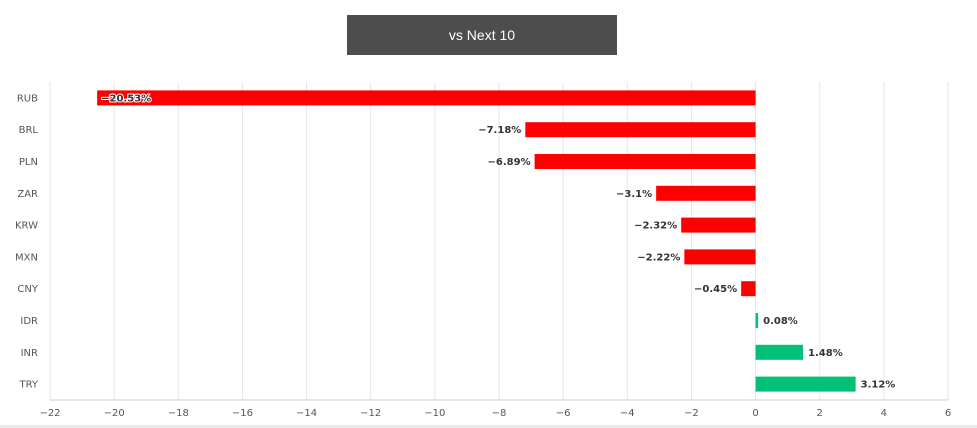 The image size is (977, 428). Describe the element at coordinates (482, 35) in the screenshot. I see `chart-title: vs Next 10` at that location.